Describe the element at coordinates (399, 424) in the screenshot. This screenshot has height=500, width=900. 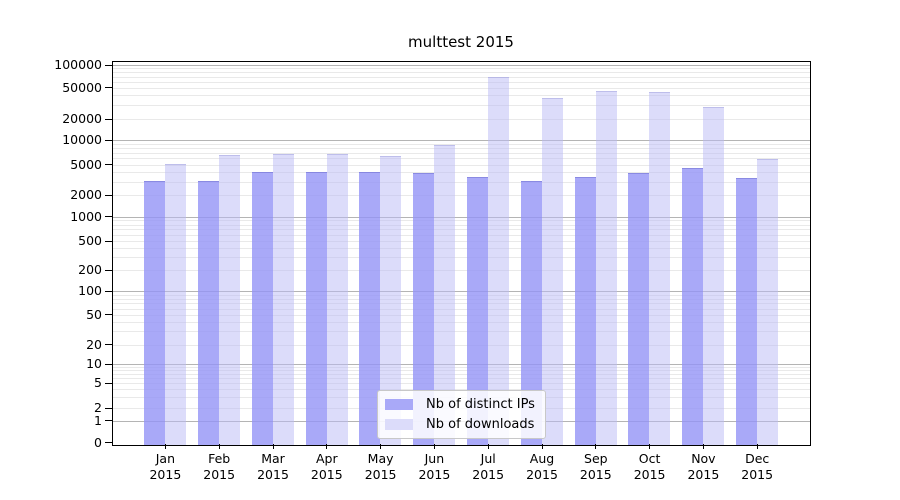
I see `legend-swatch-downloads` at that location.